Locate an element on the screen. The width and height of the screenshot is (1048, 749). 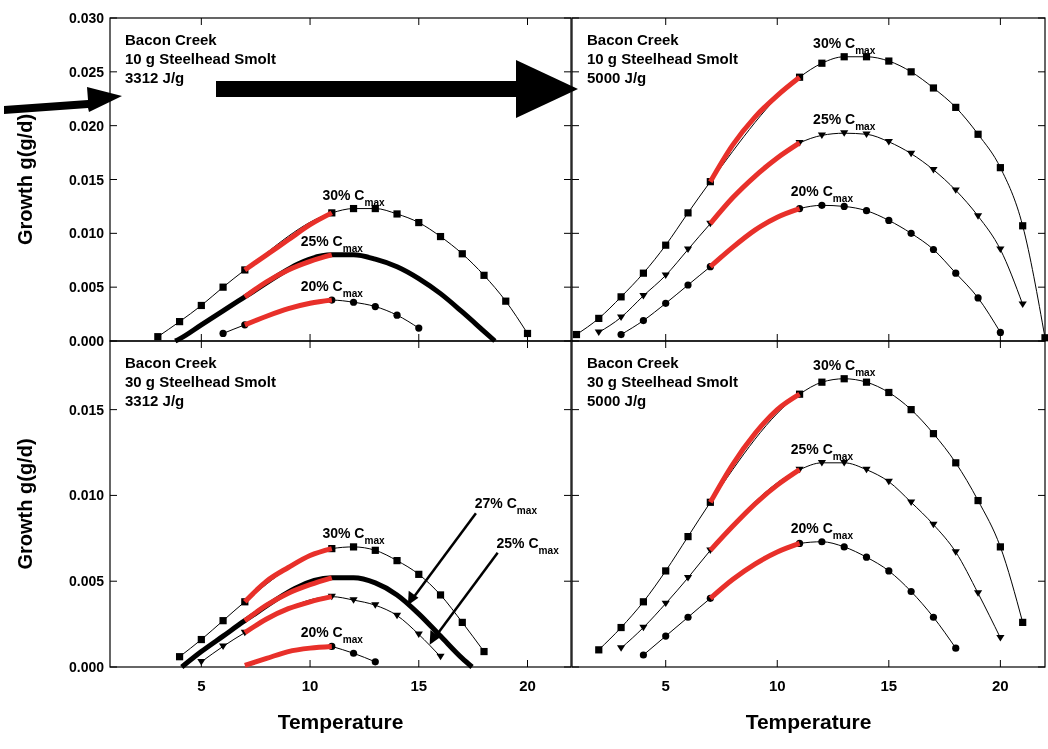
annotation: 25% C$_{max}$ is located at coordinates (528, 545).